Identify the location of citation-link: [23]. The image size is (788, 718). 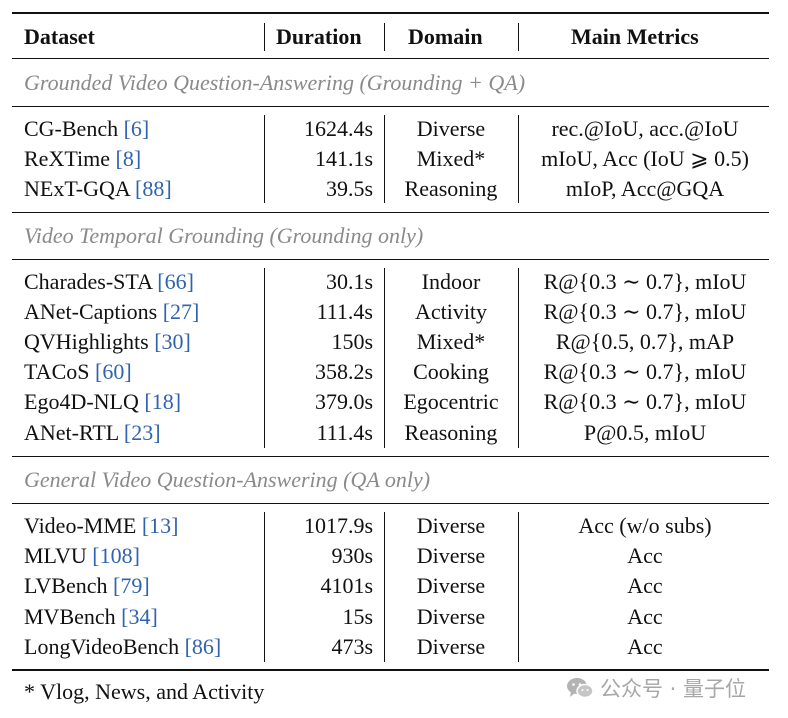
(142, 432).